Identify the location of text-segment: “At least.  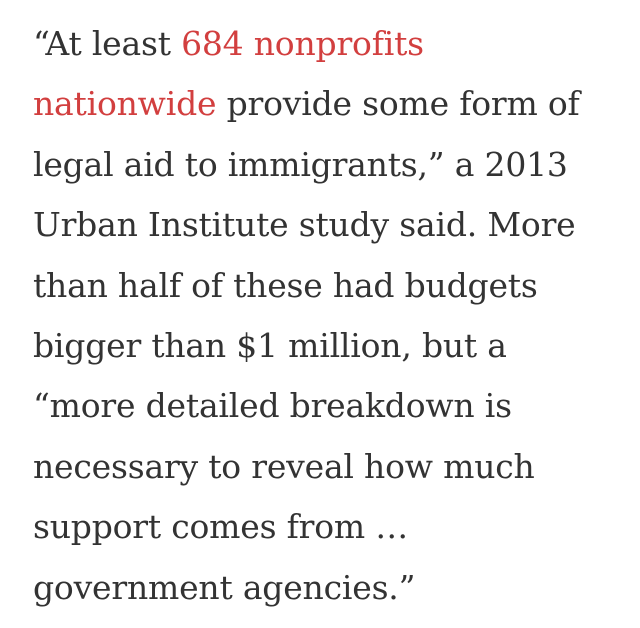
(107, 43).